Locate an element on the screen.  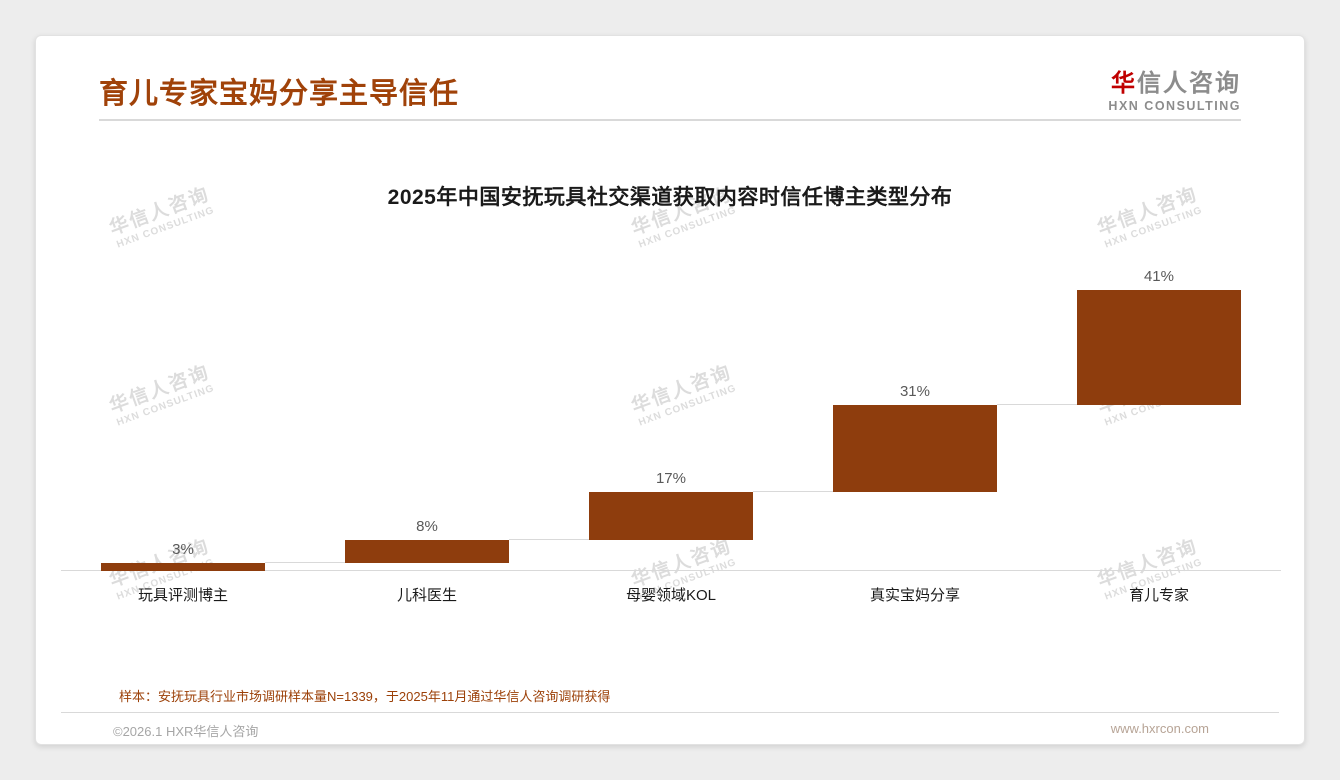
category-label: 真实宝妈分享 is located at coordinates (914, 595).